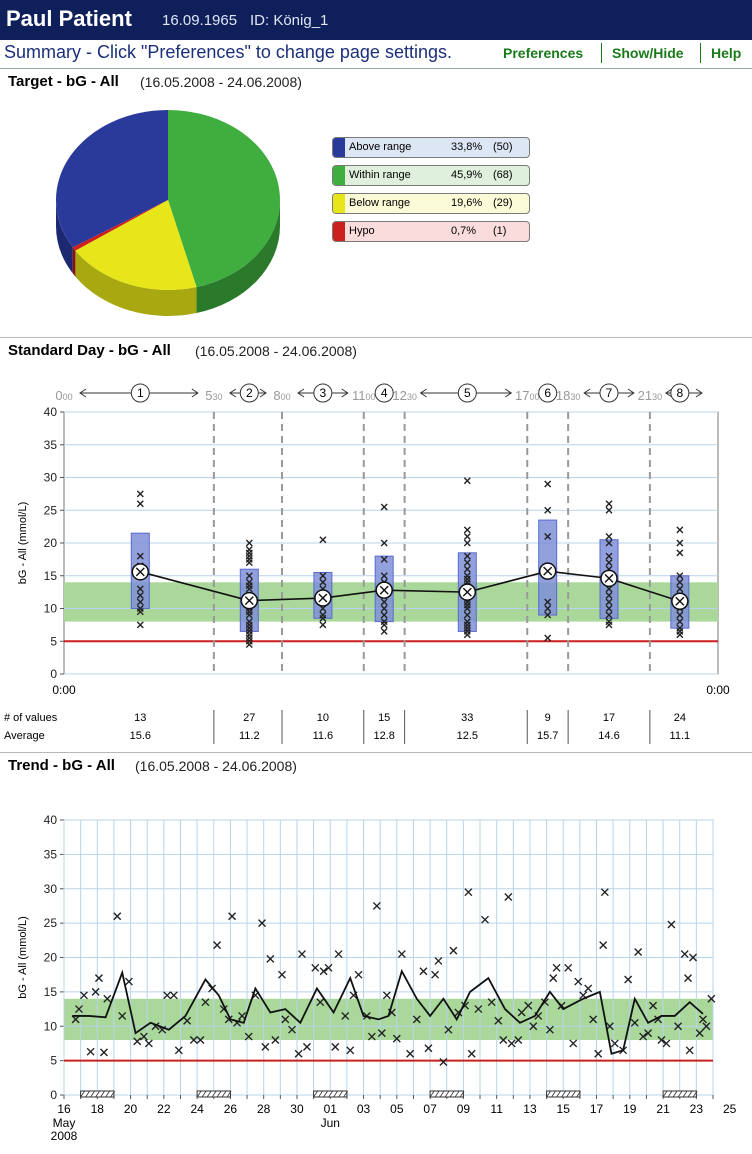  Describe the element at coordinates (51, 992) in the screenshot. I see `y-tick-label: 15` at that location.